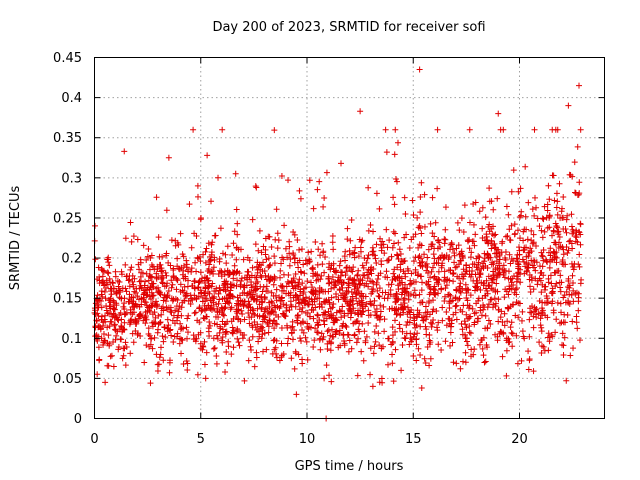 The height and width of the screenshot is (480, 640). Describe the element at coordinates (413, 439) in the screenshot. I see `x-tick-label: 15` at that location.